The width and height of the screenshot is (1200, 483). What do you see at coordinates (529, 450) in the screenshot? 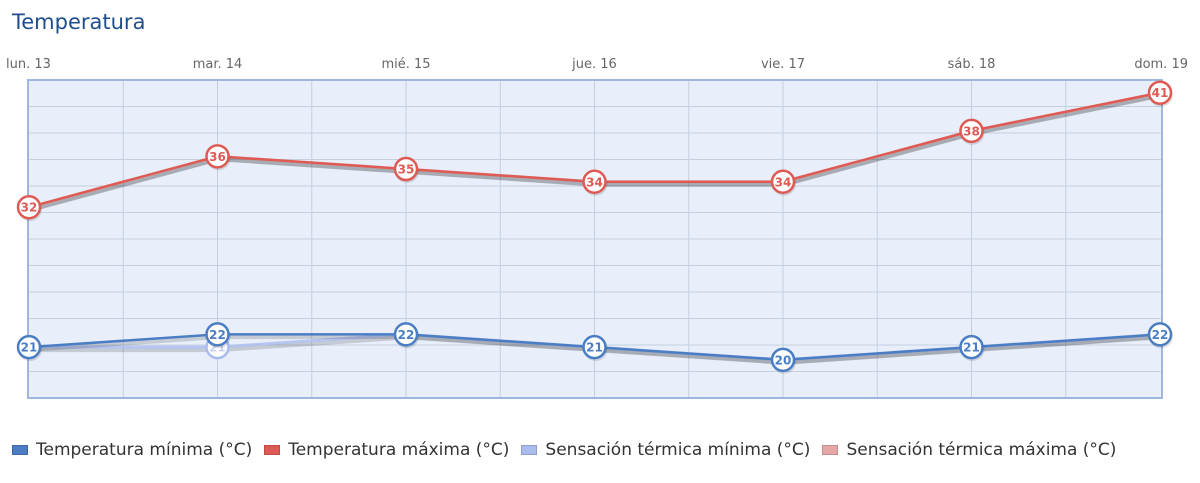
I see `legend-swatch-feels-min` at bounding box center [529, 450].